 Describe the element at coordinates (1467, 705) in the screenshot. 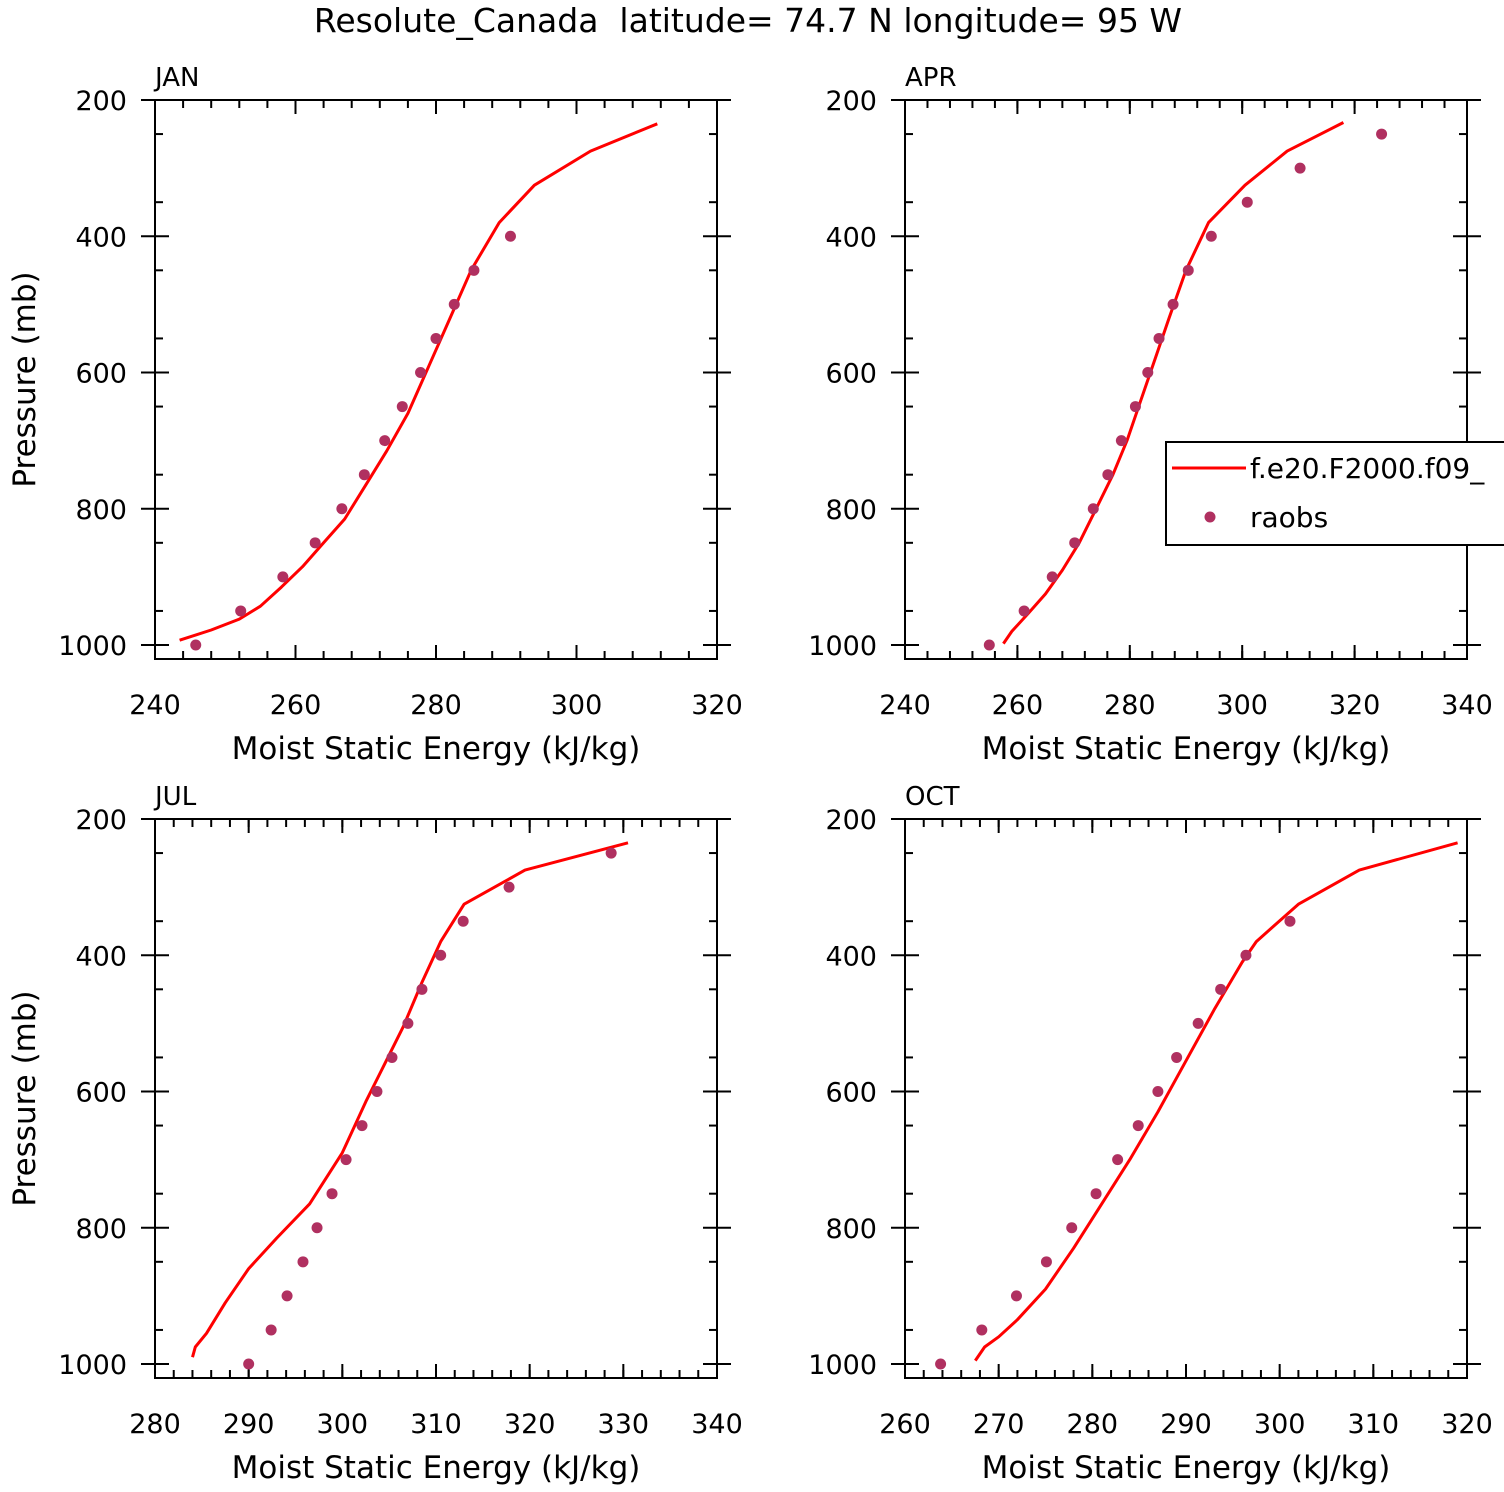

I see `x-tick-label: 340` at that location.